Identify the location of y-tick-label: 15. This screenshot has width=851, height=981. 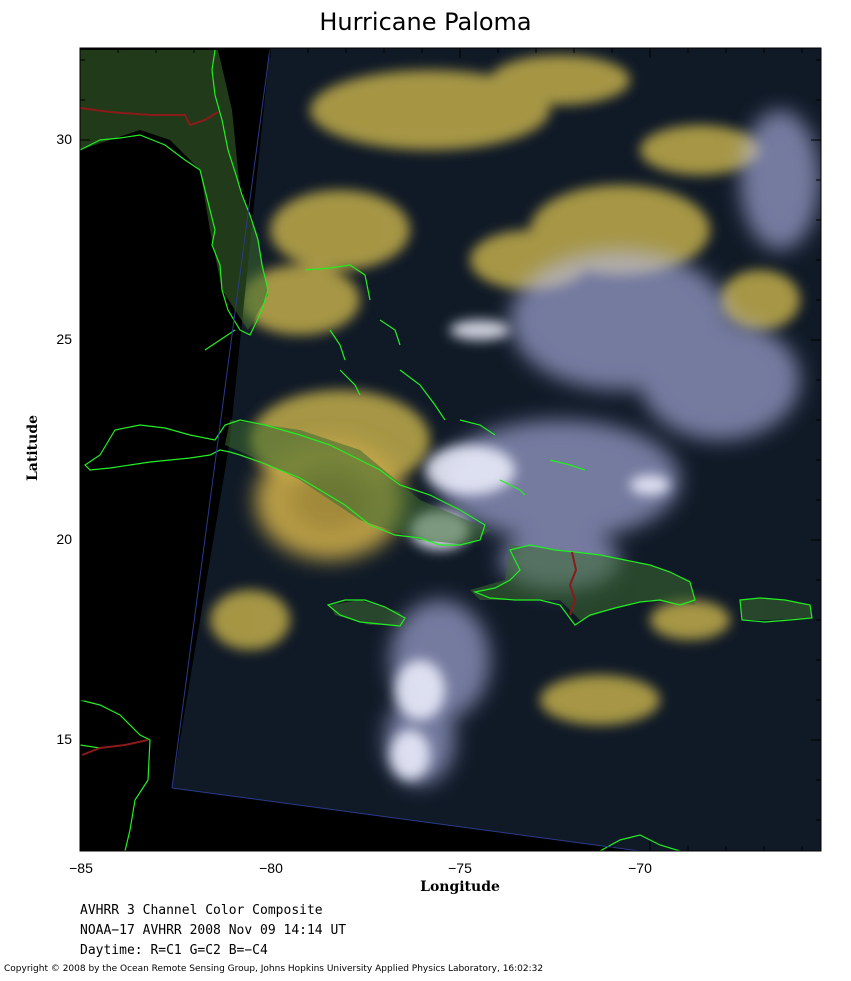
(64, 739).